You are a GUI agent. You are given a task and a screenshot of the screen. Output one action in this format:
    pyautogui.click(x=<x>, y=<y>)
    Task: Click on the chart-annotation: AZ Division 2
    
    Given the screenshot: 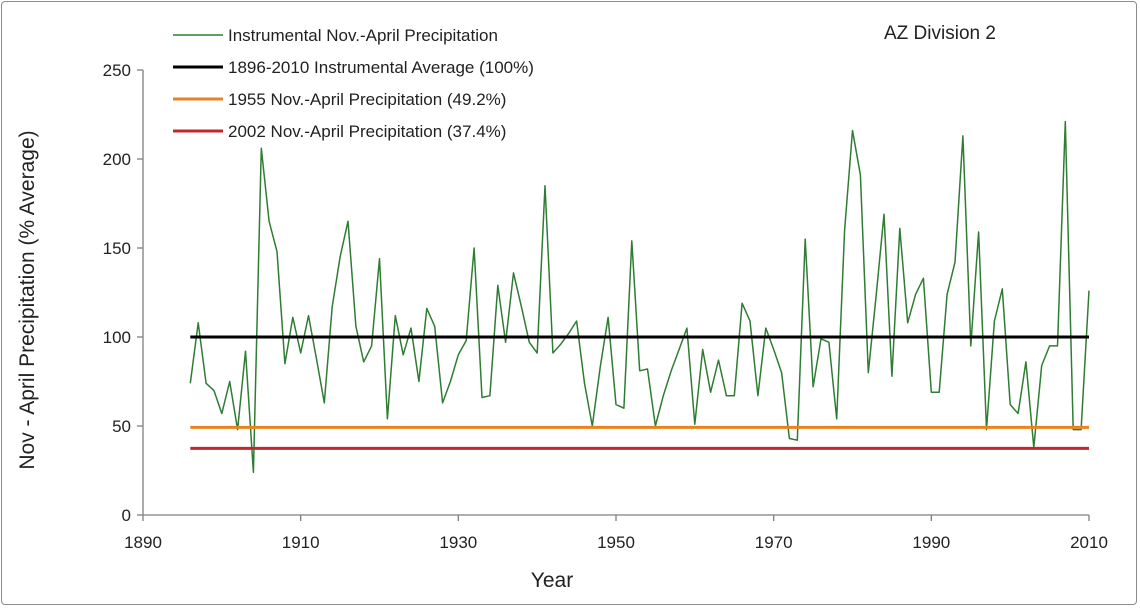 What is the action you would take?
    pyautogui.click(x=940, y=33)
    